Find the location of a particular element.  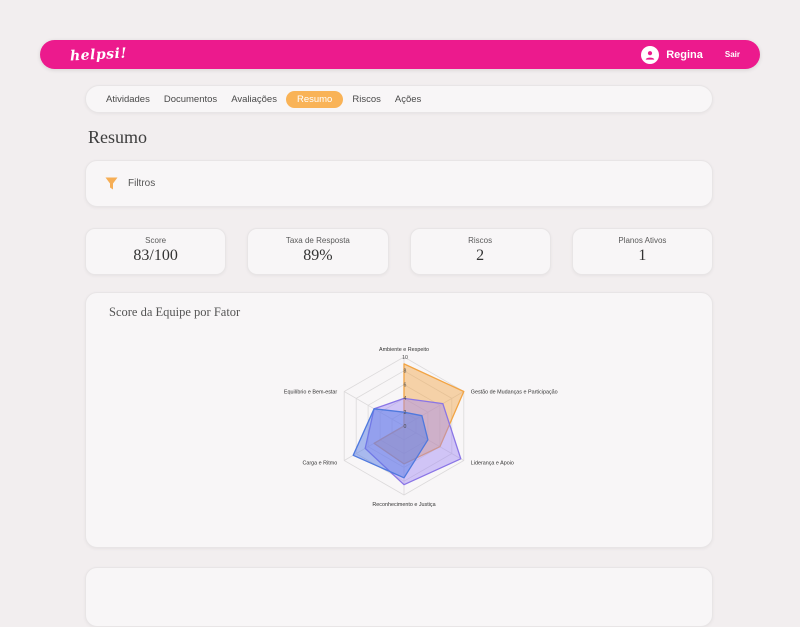

svg-text: 2 is located at coordinates (405, 413).